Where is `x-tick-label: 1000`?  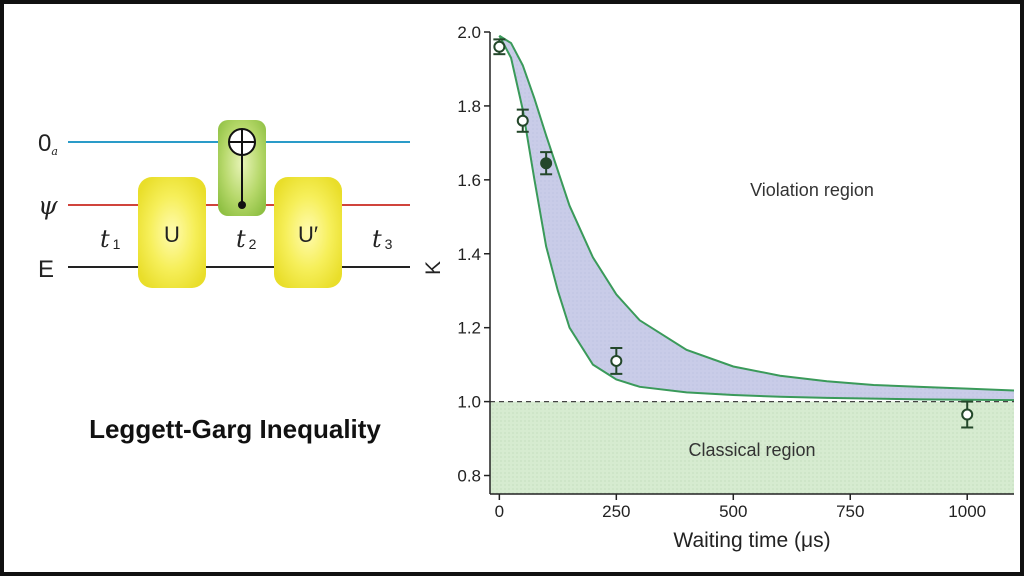 x-tick-label: 1000 is located at coordinates (967, 511).